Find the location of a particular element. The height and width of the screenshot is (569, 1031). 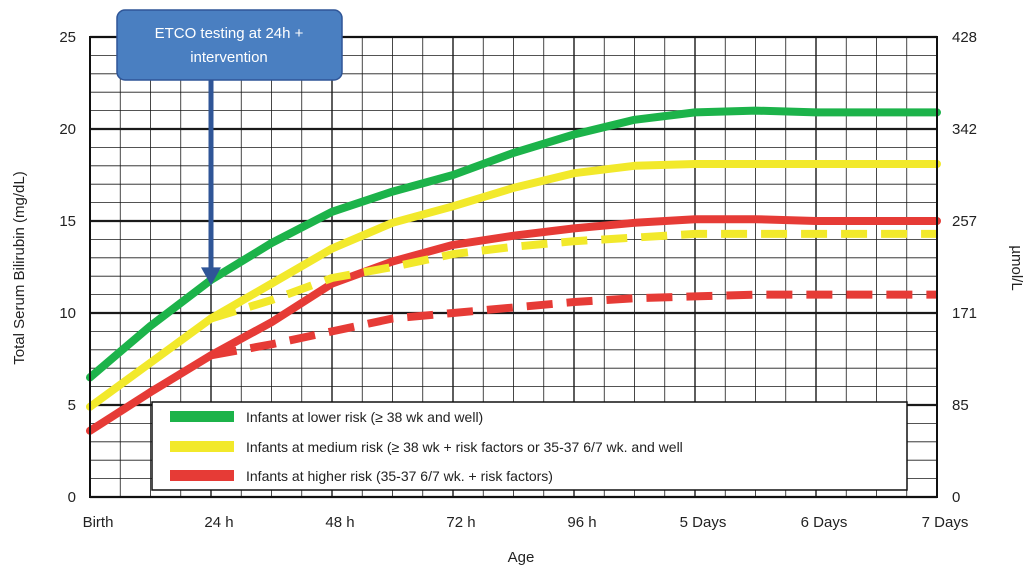

x-tick-label: Birth is located at coordinates (98, 522).